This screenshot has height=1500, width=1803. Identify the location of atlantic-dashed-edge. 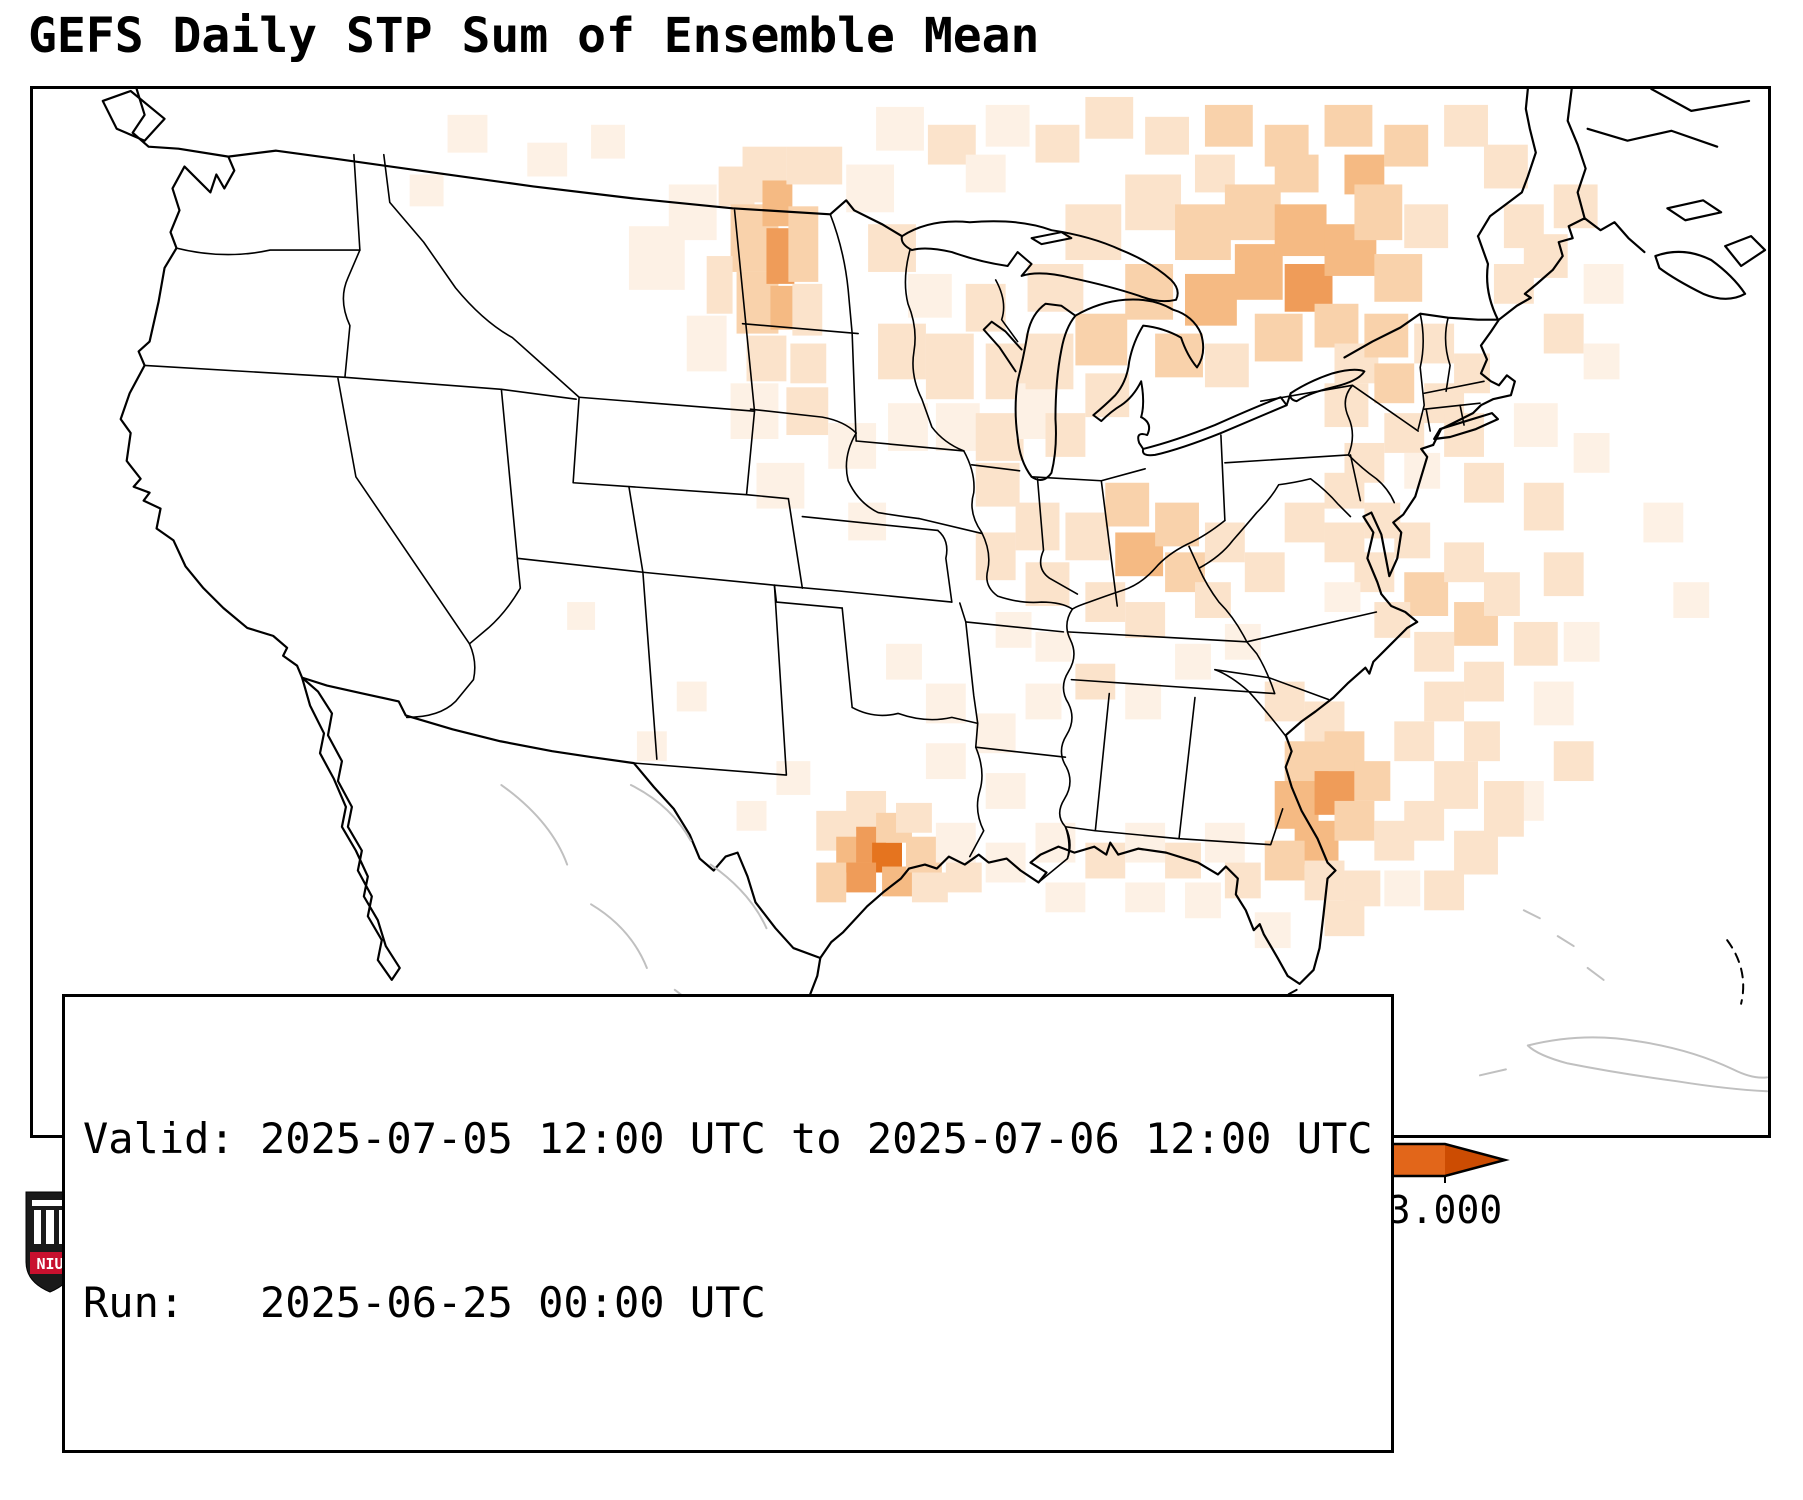
(1735, 972).